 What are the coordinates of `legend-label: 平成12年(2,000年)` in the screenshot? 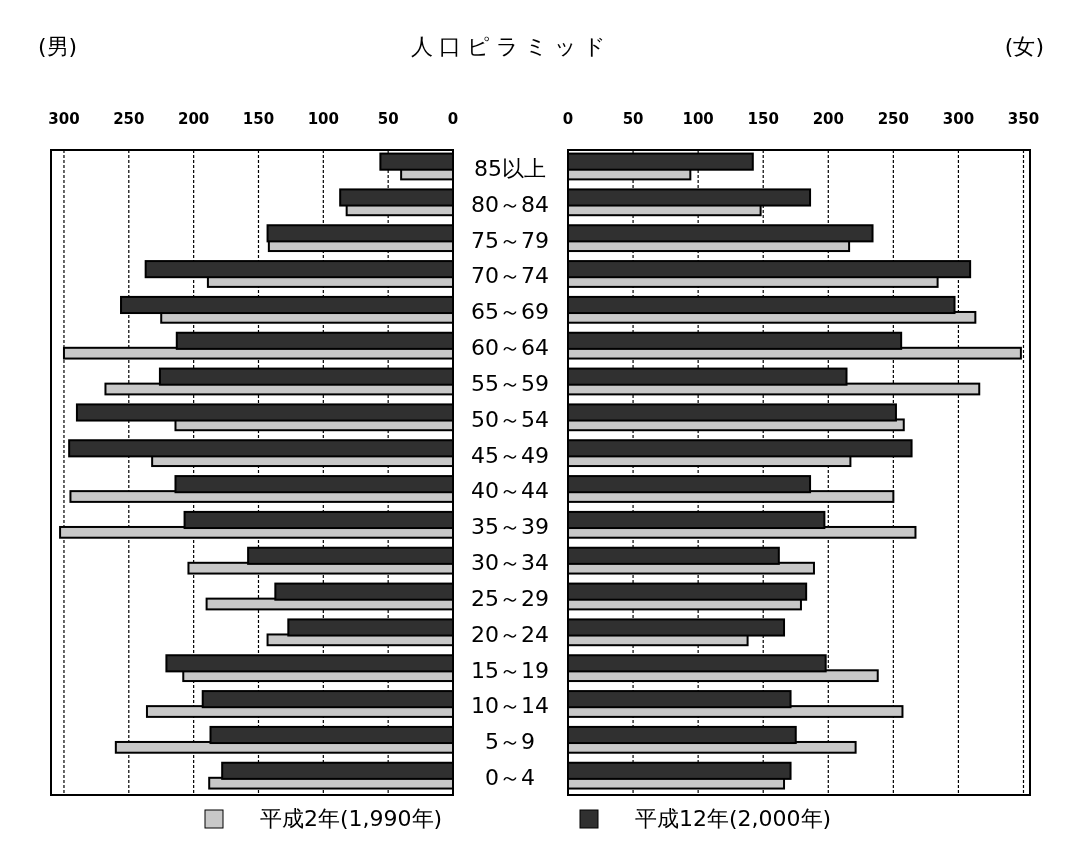 It's located at (733, 818).